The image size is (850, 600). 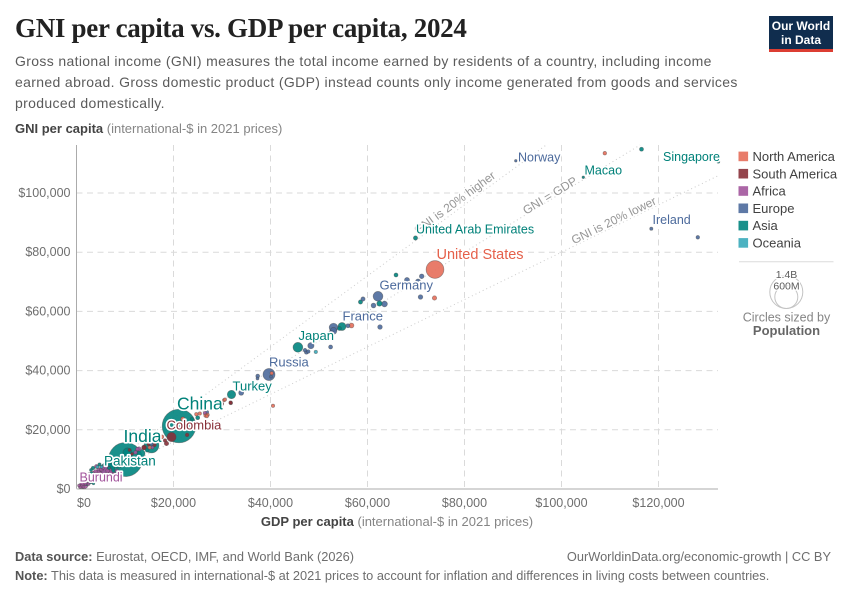 What do you see at coordinates (774, 208) in the screenshot?
I see `svg-text: Europe` at bounding box center [774, 208].